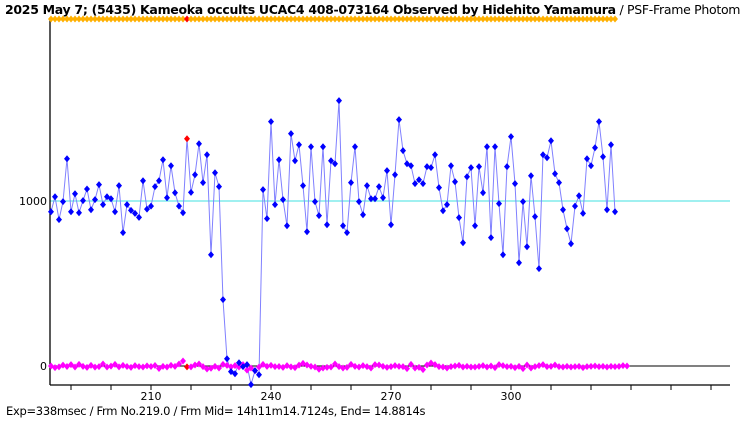 This screenshot has width=740, height=425. I want to click on x-tick-label: 300, so click(511, 396).